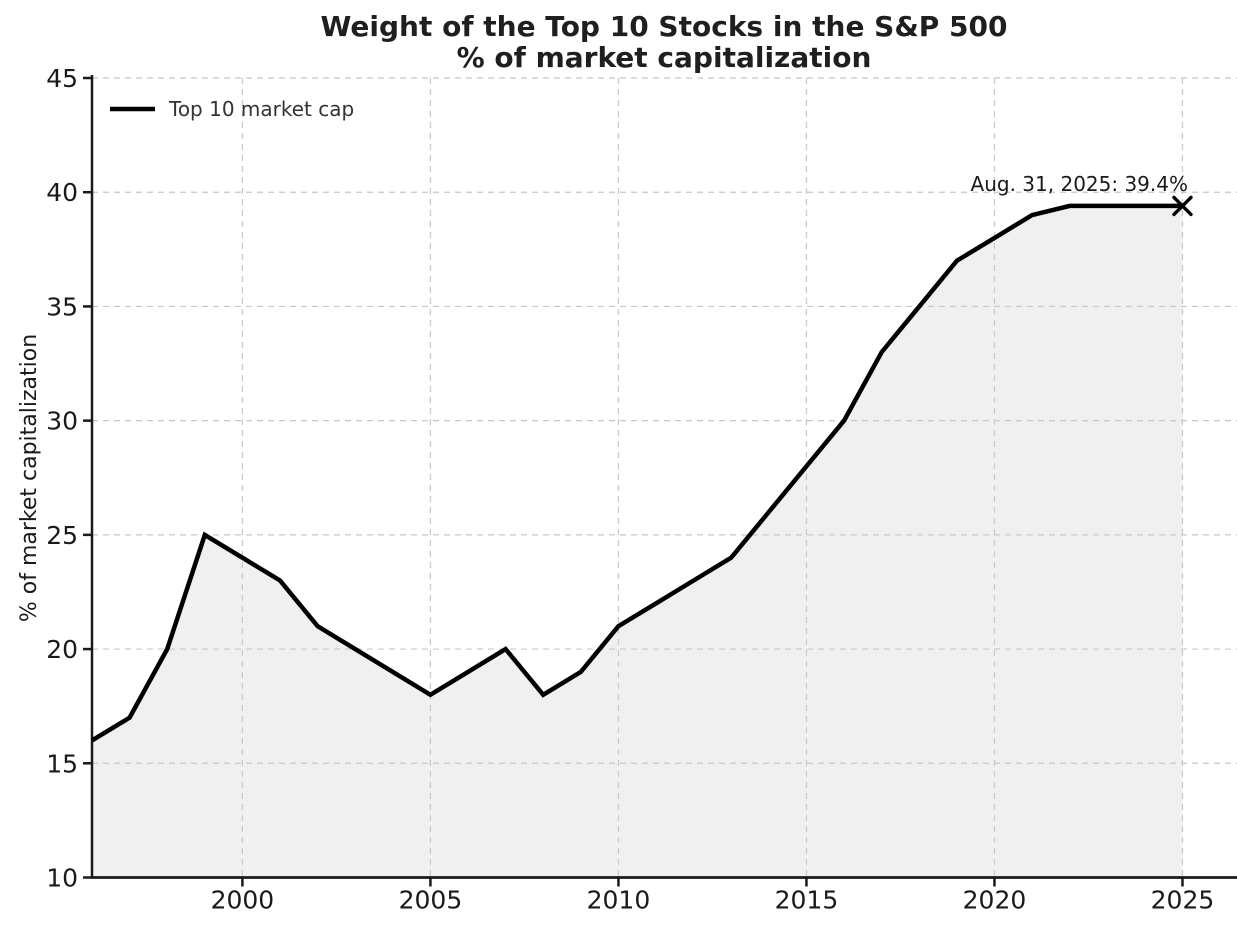 The image size is (1237, 925). Describe the element at coordinates (995, 900) in the screenshot. I see `x-tick-label: 2020` at that location.